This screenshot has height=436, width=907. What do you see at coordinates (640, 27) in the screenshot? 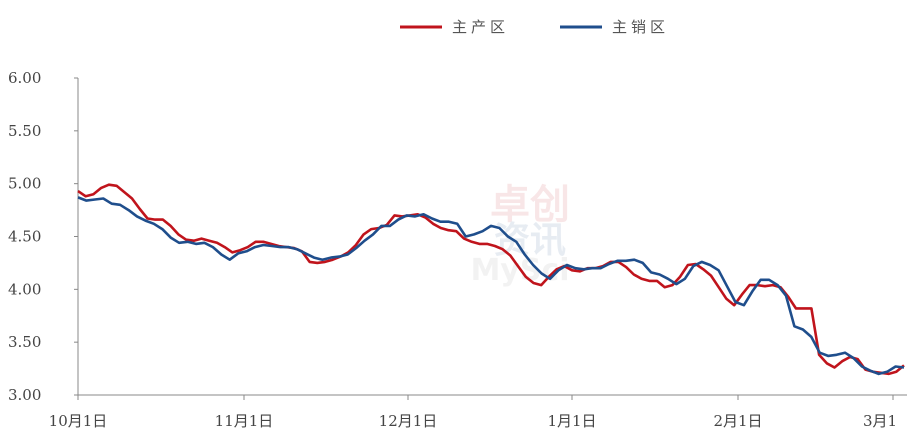
I see `legend-label-series-2: 主销区` at bounding box center [640, 27].